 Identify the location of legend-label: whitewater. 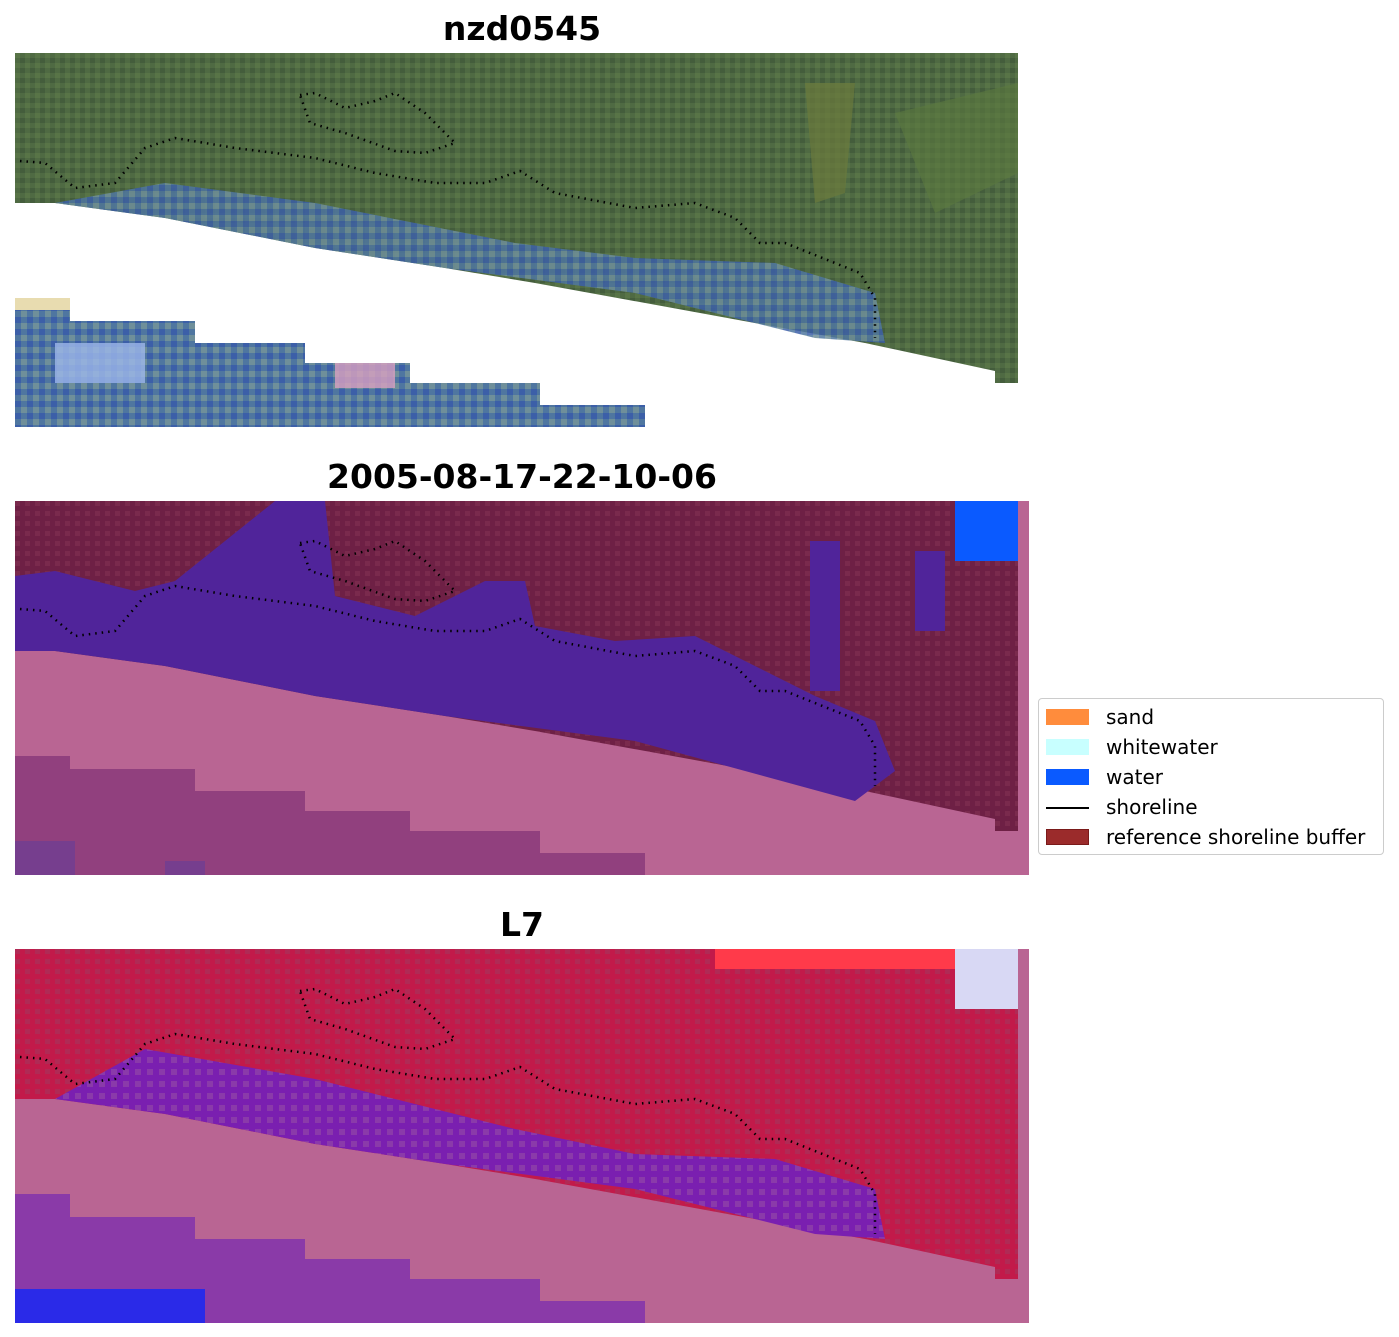
(1162, 747).